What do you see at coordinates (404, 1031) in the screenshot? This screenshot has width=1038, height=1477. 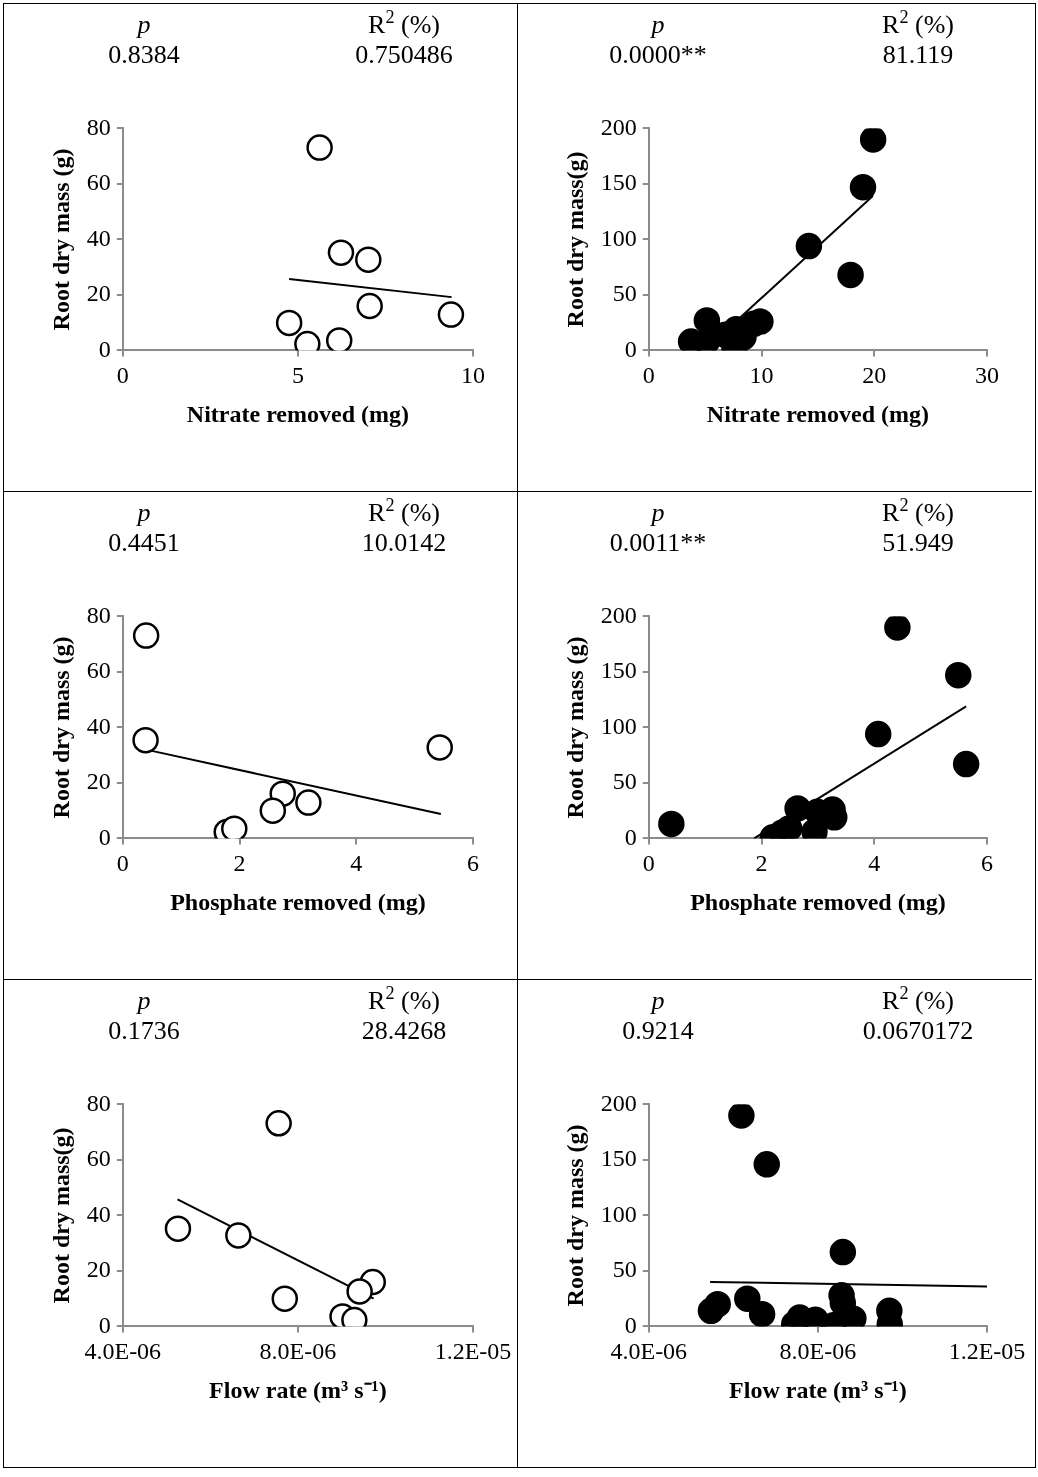 I see `text: 28.4268` at bounding box center [404, 1031].